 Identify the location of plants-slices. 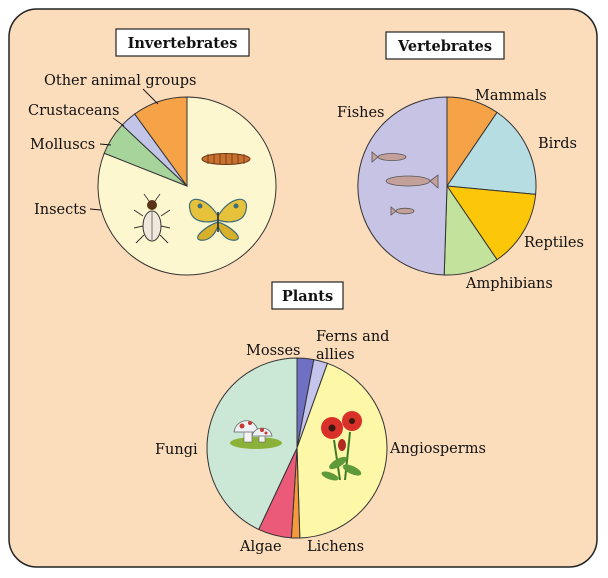
(297, 448).